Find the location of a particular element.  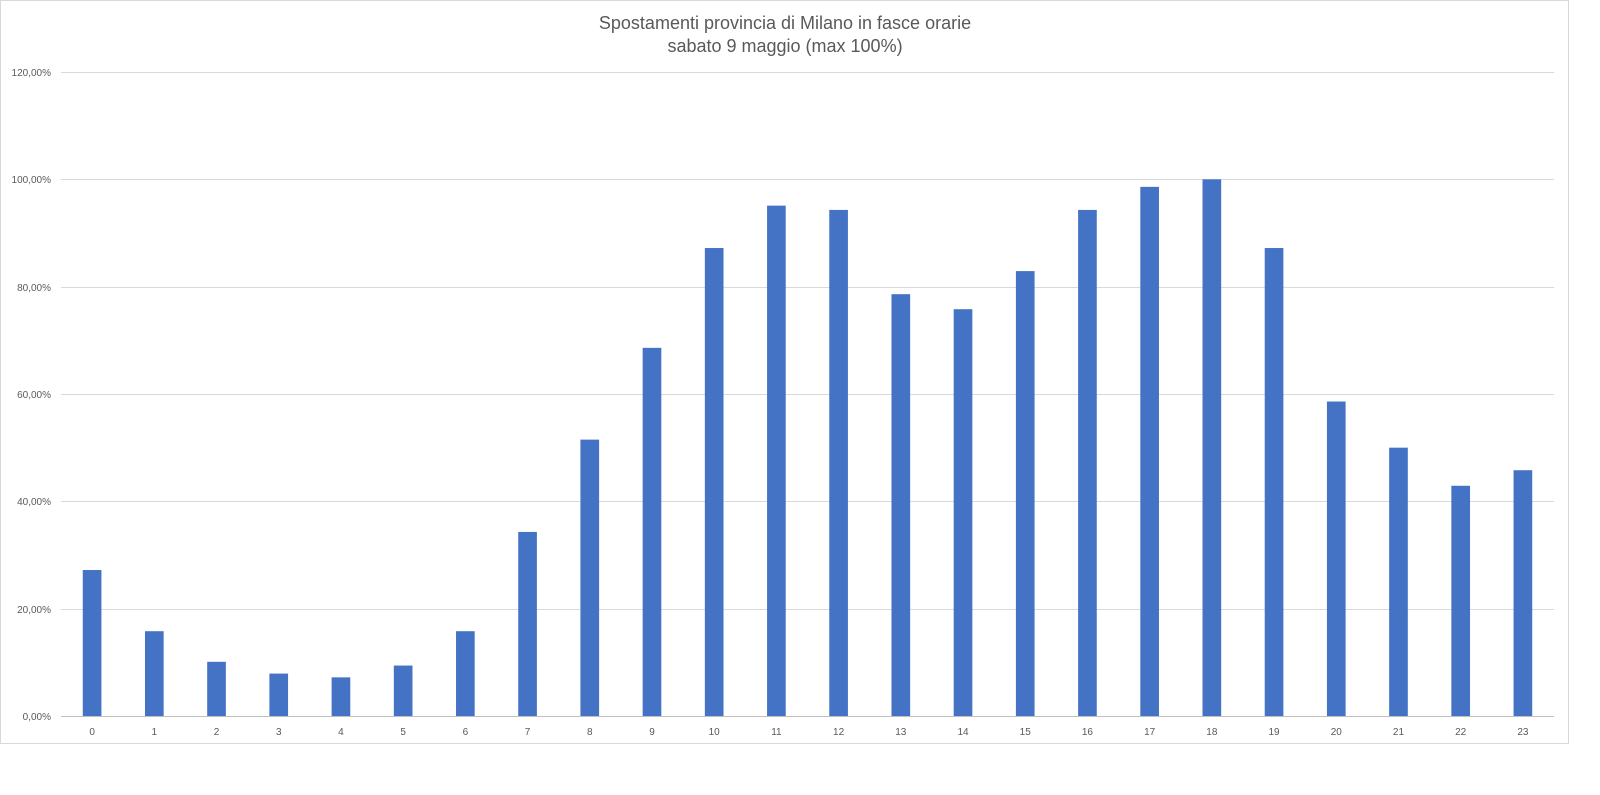

y-tick-label: 120,00% is located at coordinates (32, 73).